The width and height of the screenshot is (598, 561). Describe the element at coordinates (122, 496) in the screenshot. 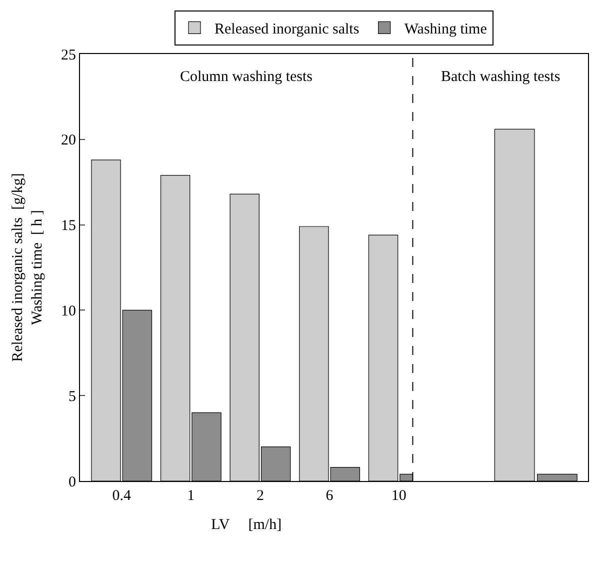

I see `x-tick-label: 0.4` at that location.